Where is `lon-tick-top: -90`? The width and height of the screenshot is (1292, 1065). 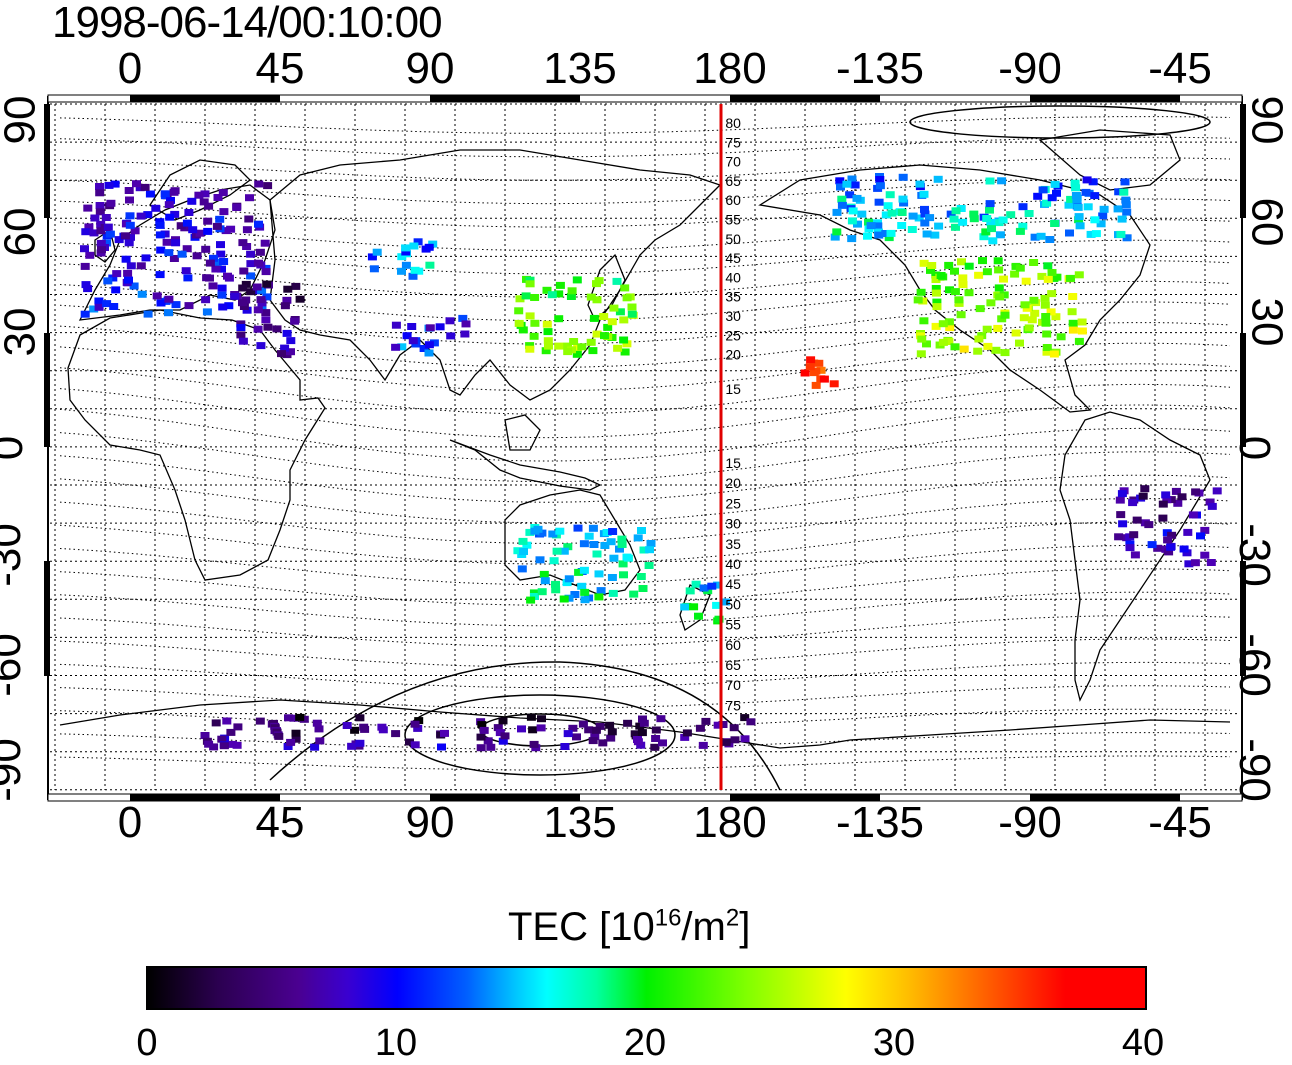 lon-tick-top: -90 is located at coordinates (1030, 68).